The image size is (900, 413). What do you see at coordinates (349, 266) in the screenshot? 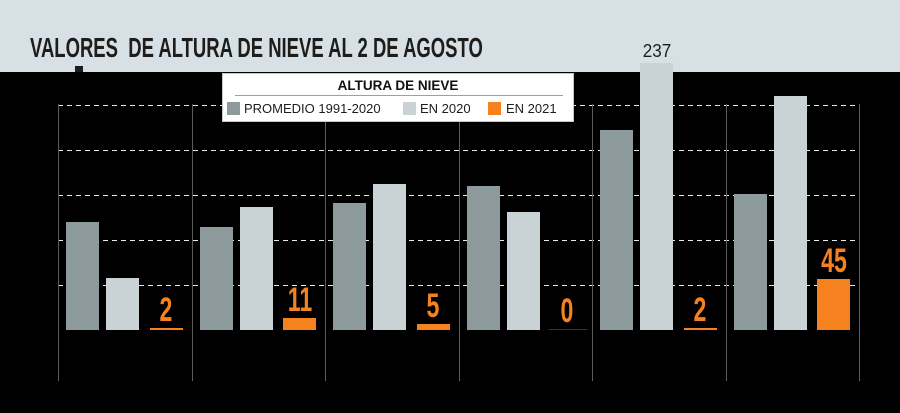
I see `bar-promedio-1991-2020-g3` at bounding box center [349, 266].